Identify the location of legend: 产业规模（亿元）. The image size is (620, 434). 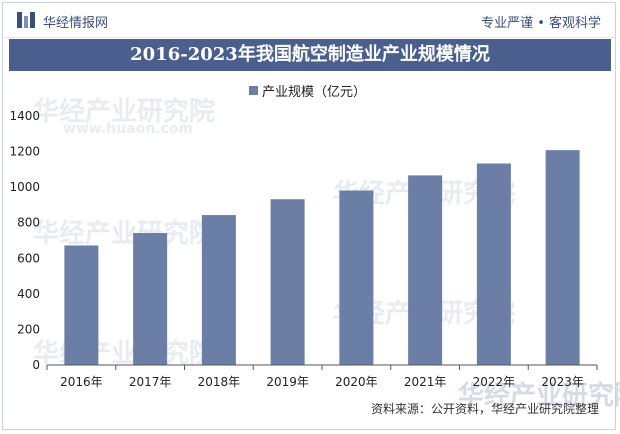
(307, 92).